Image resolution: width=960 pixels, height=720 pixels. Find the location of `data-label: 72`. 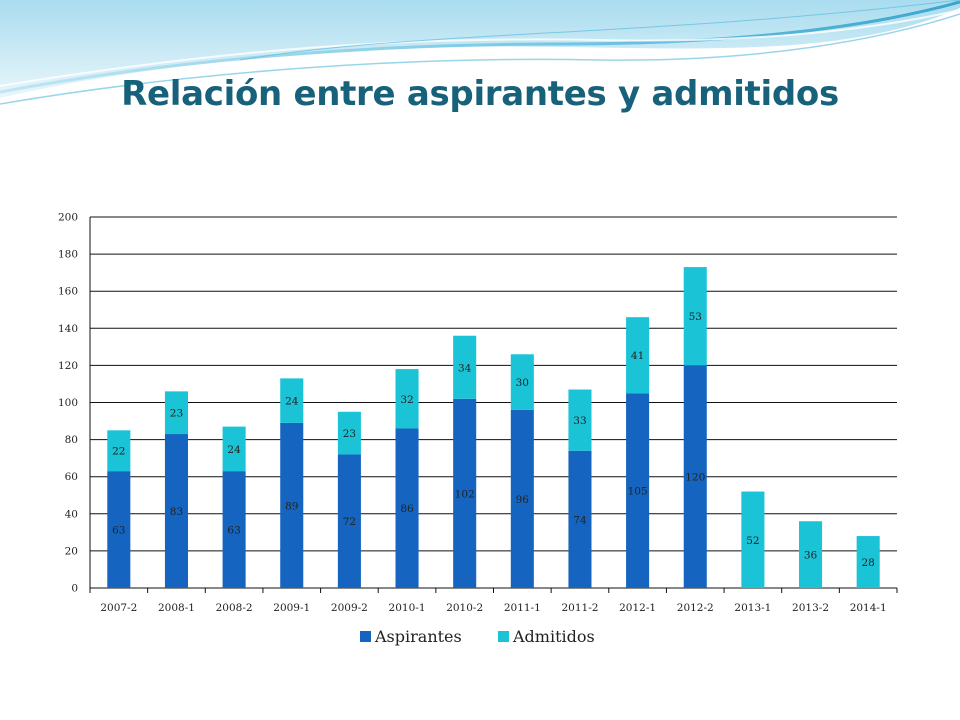

data-label: 72 is located at coordinates (349, 522).